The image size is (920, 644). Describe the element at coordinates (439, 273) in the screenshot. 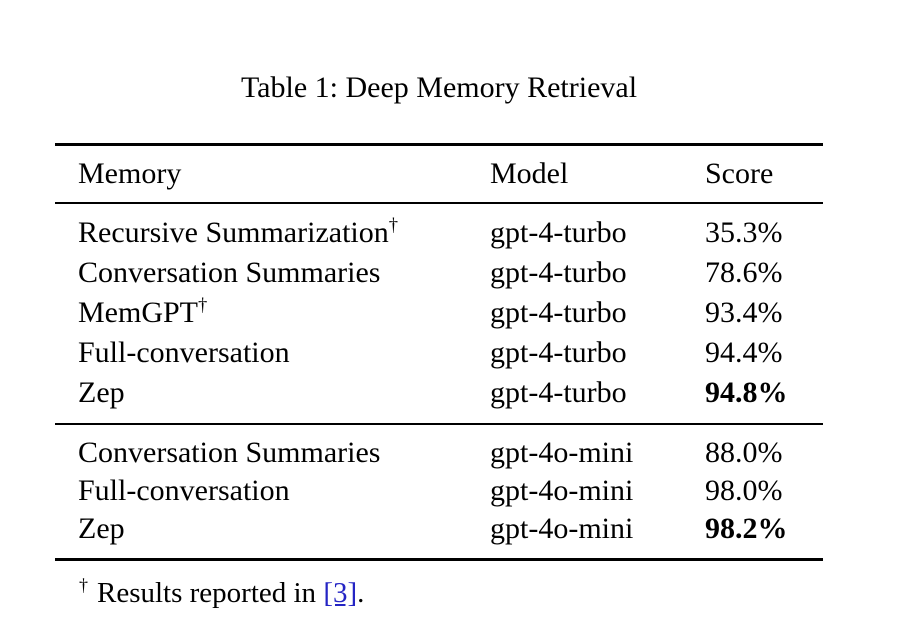

I see `table-row: Conversation Summaries gpt-4-turbo 78.6%` at that location.